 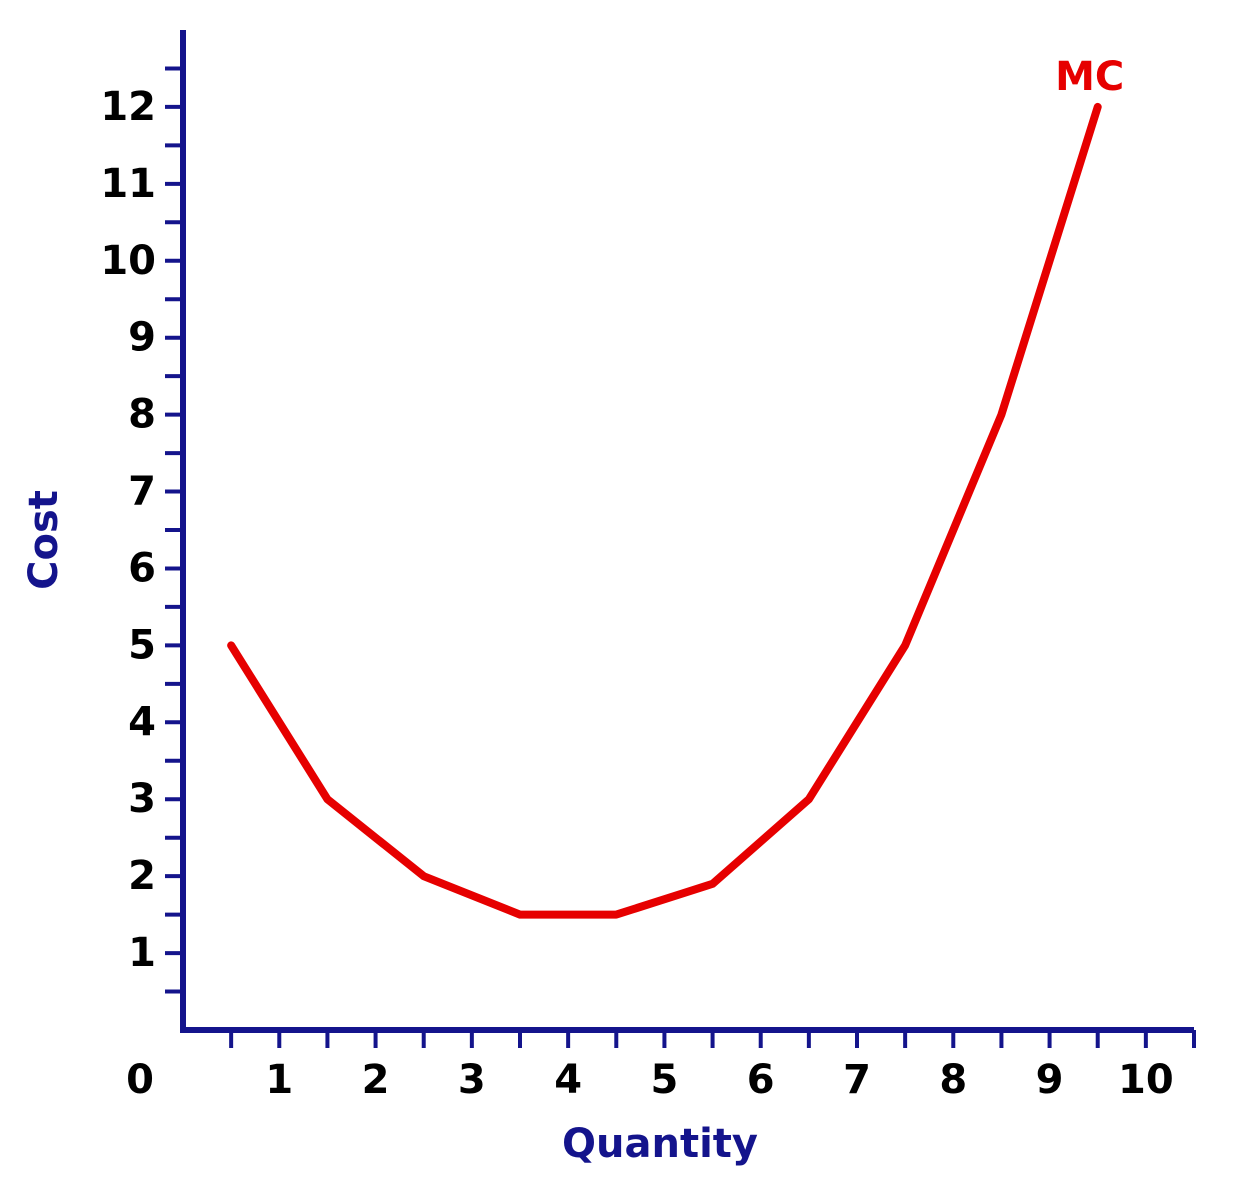 What do you see at coordinates (142, 799) in the screenshot?
I see `y-tick-label: 3` at bounding box center [142, 799].